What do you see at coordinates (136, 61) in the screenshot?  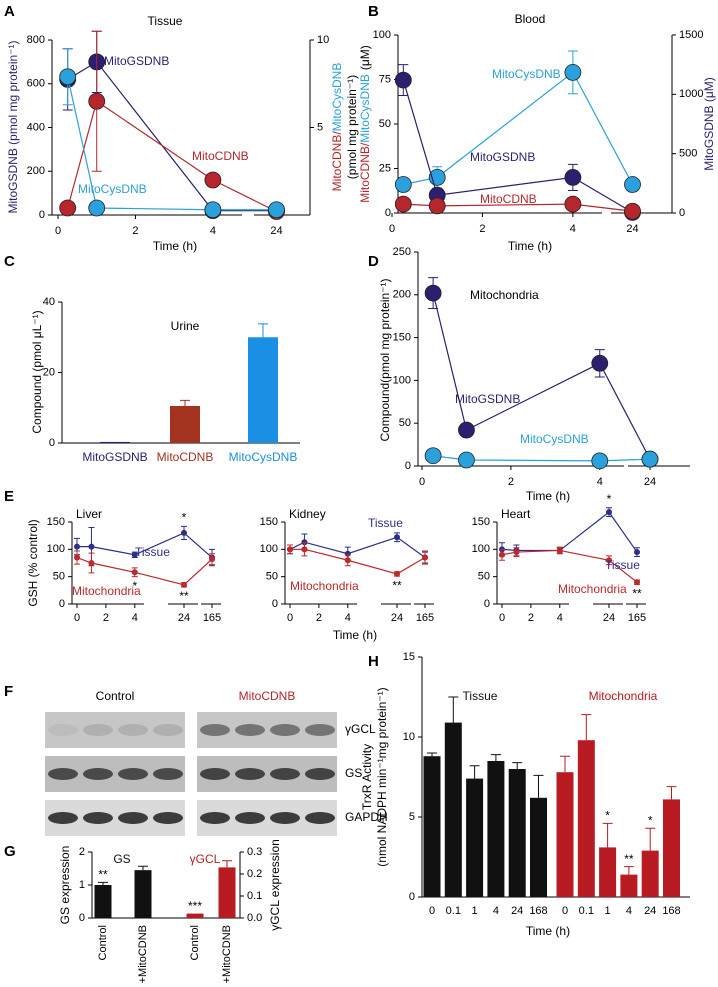 I see `series-label: MitoGSDNB` at bounding box center [136, 61].